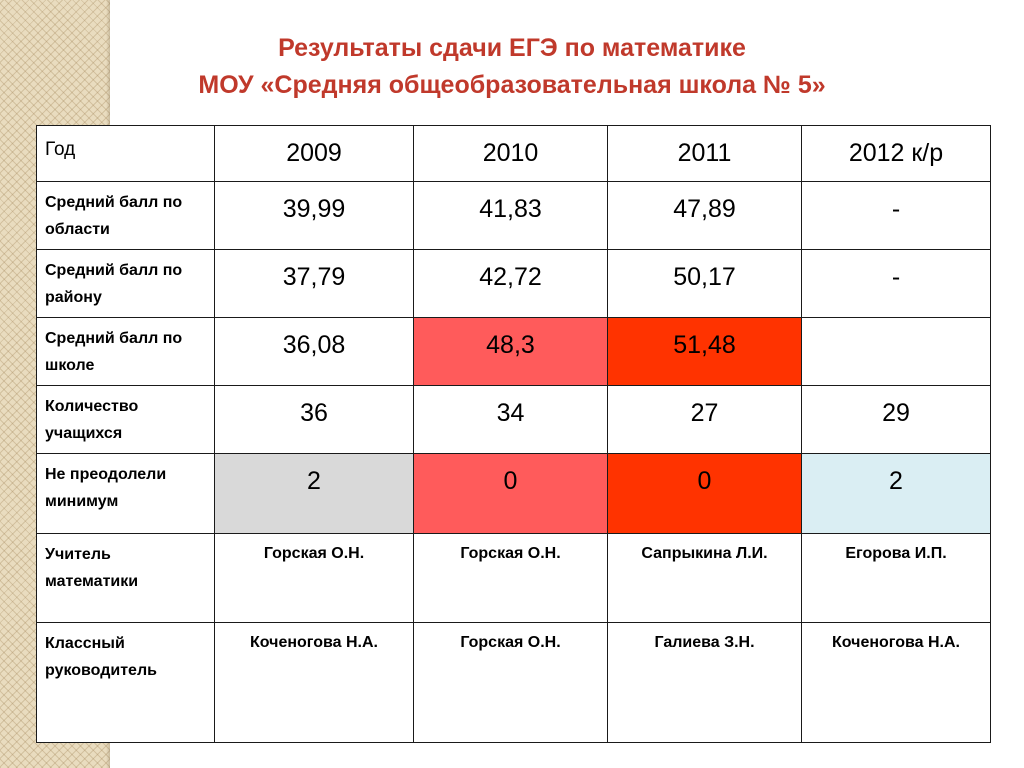 The height and width of the screenshot is (768, 1024). What do you see at coordinates (314, 283) in the screenshot?
I see `table-cell: 37,79` at bounding box center [314, 283].